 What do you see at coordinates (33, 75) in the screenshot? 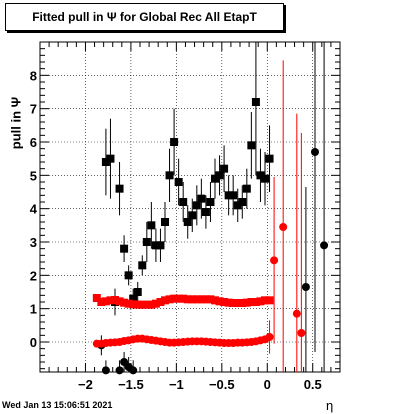
I see `y-tick-label: 8` at bounding box center [33, 75].